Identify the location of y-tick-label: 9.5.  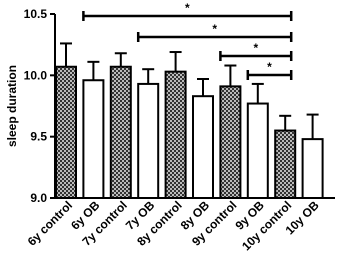
(38, 137).